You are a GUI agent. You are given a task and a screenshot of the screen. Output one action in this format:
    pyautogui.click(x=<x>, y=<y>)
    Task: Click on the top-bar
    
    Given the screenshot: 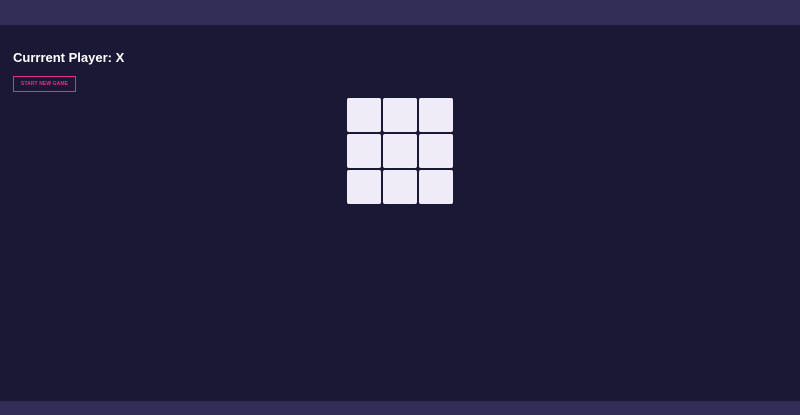 What is the action you would take?
    pyautogui.click(x=400, y=12)
    